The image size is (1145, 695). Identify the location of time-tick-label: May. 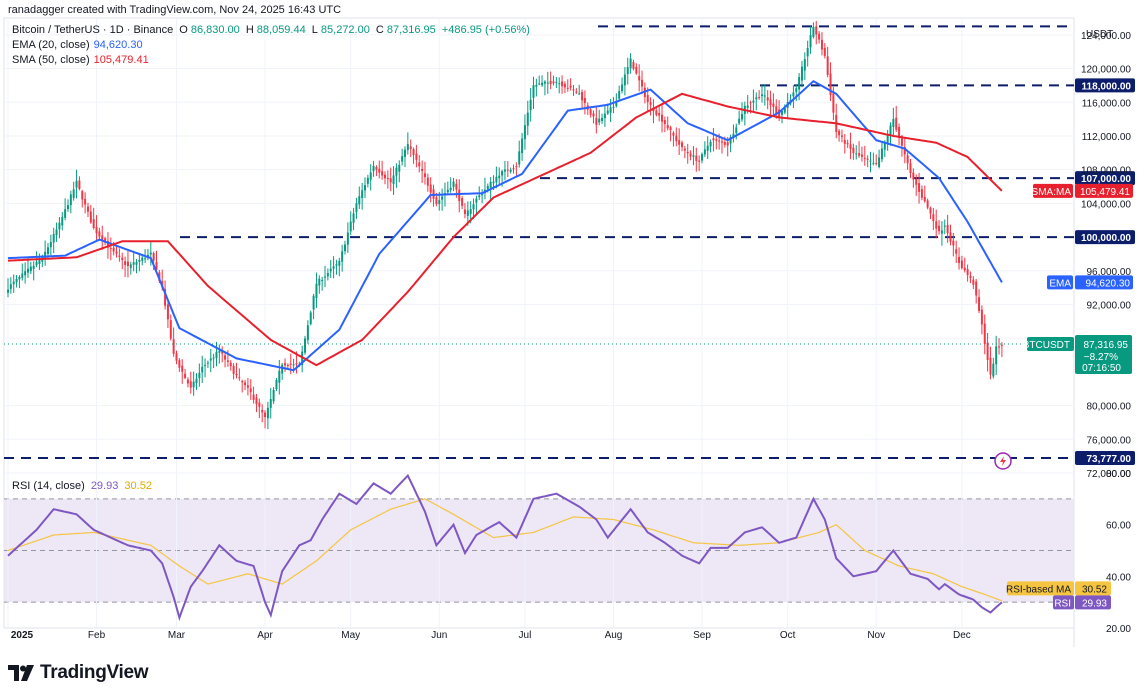
(350, 635).